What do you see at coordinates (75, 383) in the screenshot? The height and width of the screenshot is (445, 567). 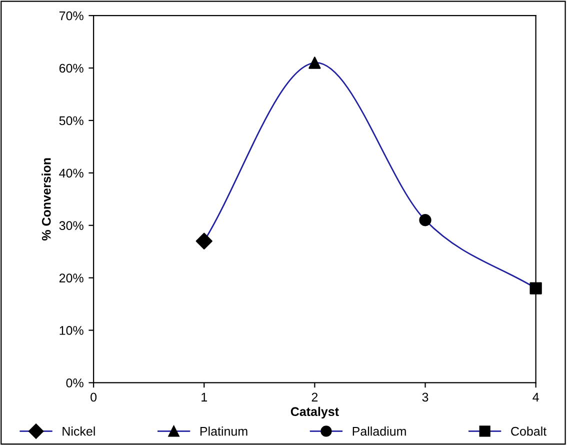 I see `y-tick-label: 0%` at bounding box center [75, 383].